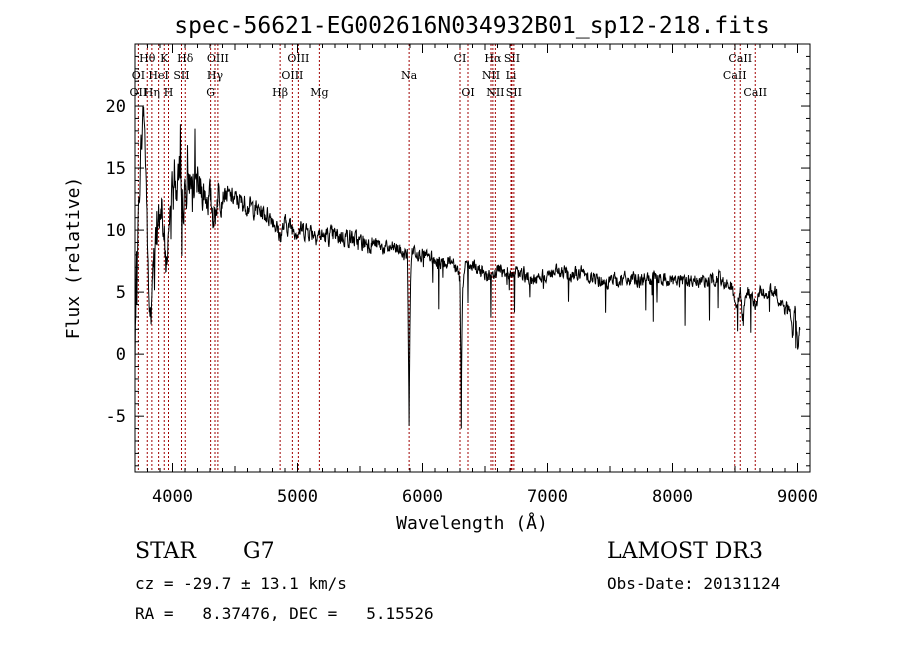  Describe the element at coordinates (121, 293) in the screenshot. I see `y-tick-label: 5` at that location.